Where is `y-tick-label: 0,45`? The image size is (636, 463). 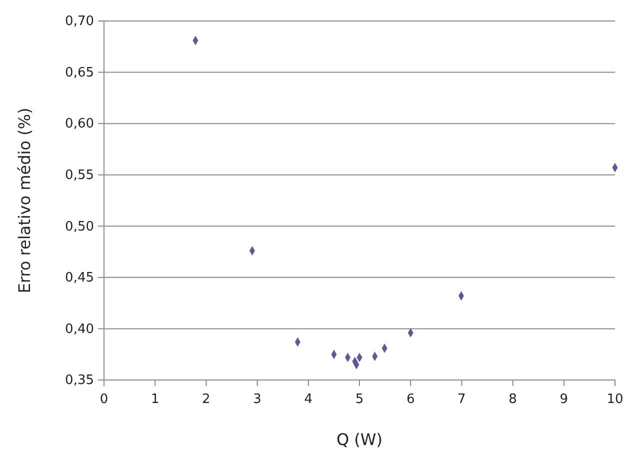 y-tick-label: 0,45 is located at coordinates (79, 278).